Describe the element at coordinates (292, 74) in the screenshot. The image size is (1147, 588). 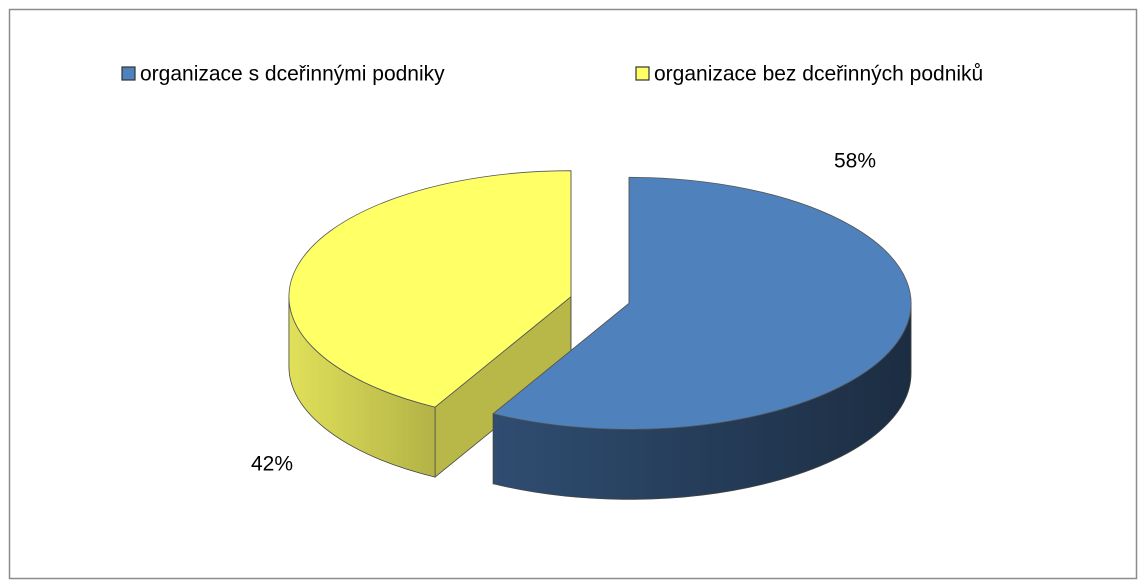
I see `legend-label: organizace s dceřinnými podniky` at that location.